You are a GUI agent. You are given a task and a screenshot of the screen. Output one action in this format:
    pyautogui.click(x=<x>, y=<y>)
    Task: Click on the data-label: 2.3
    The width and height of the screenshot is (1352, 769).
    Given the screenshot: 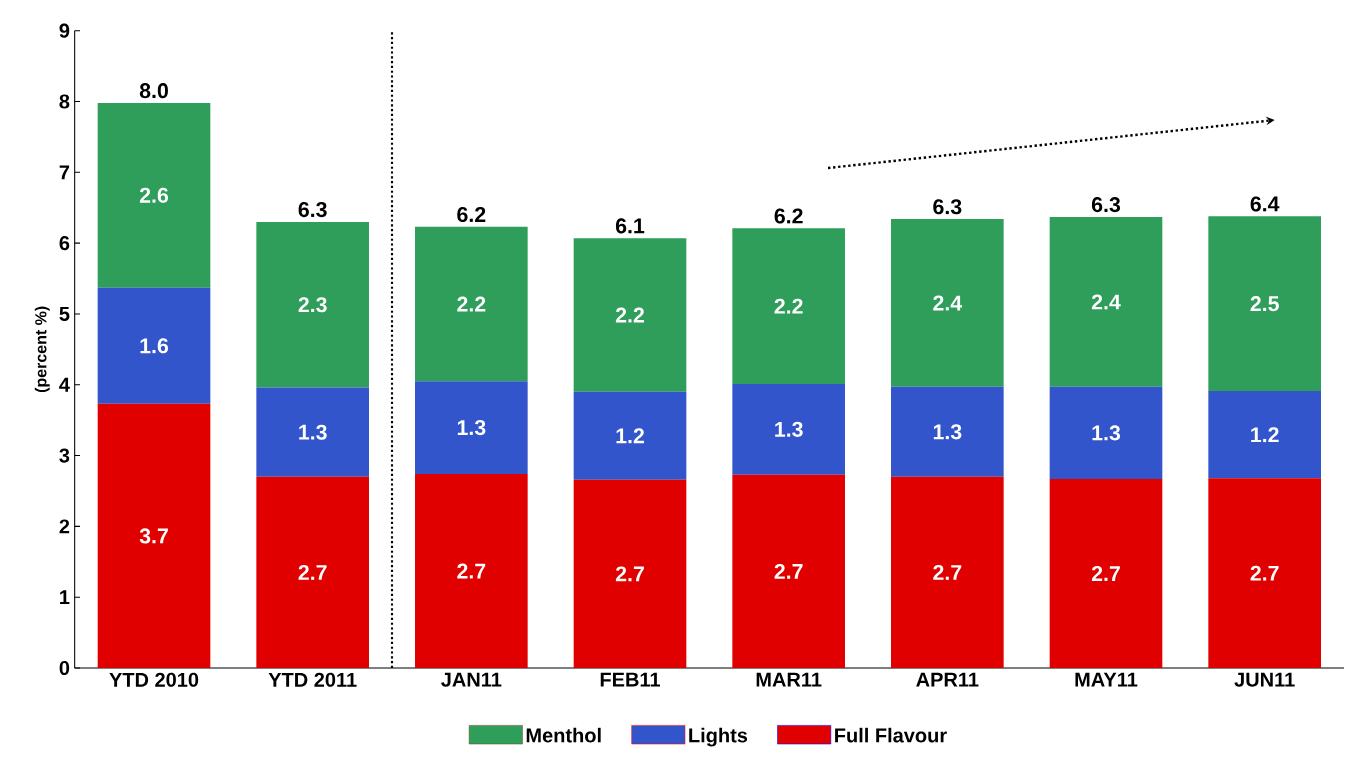 What is the action you would take?
    pyautogui.click(x=312, y=305)
    